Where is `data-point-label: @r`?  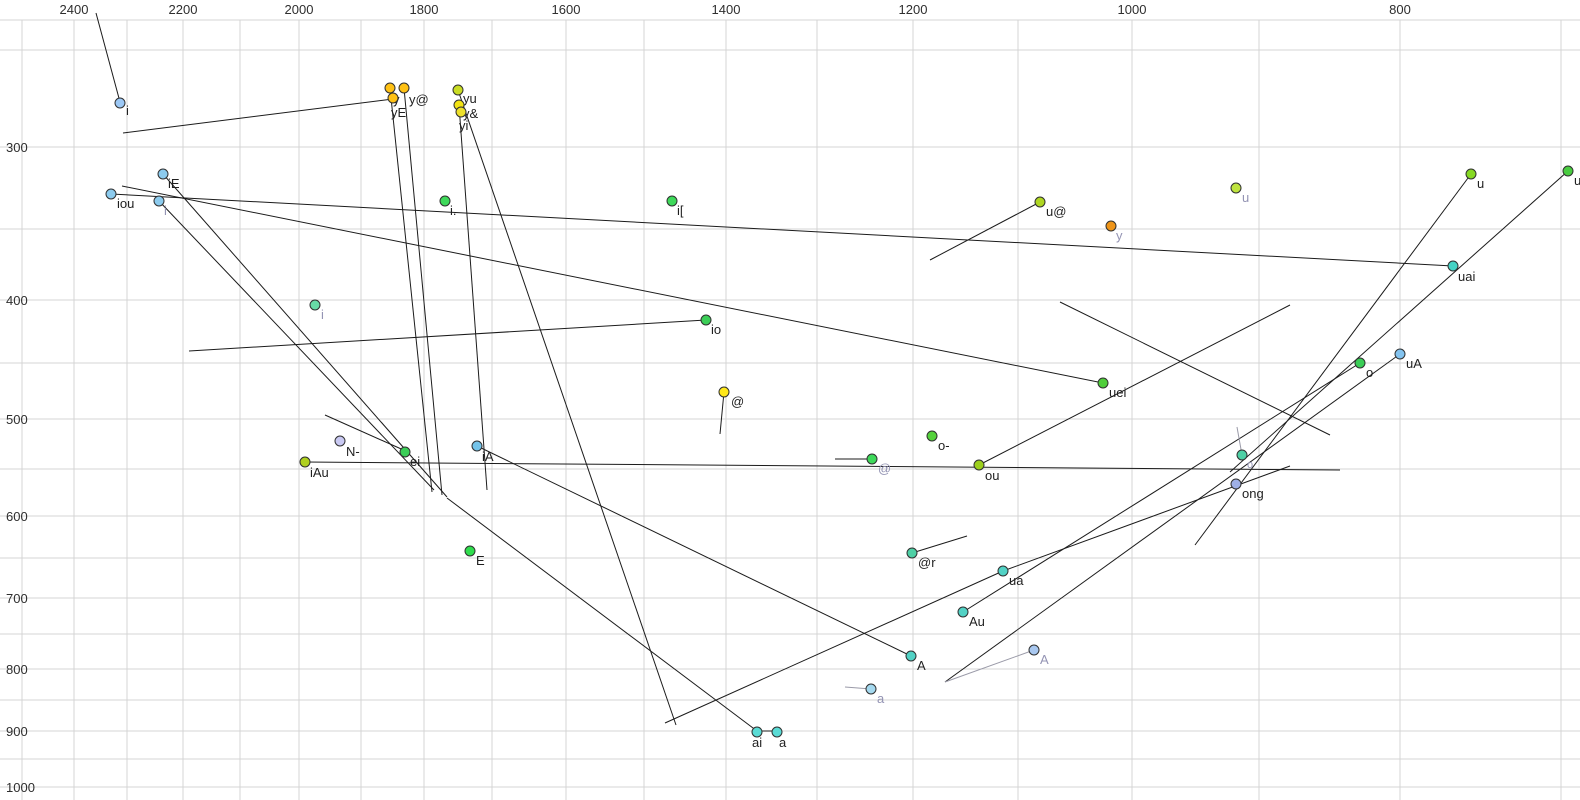 data-point-label: @r is located at coordinates (927, 562).